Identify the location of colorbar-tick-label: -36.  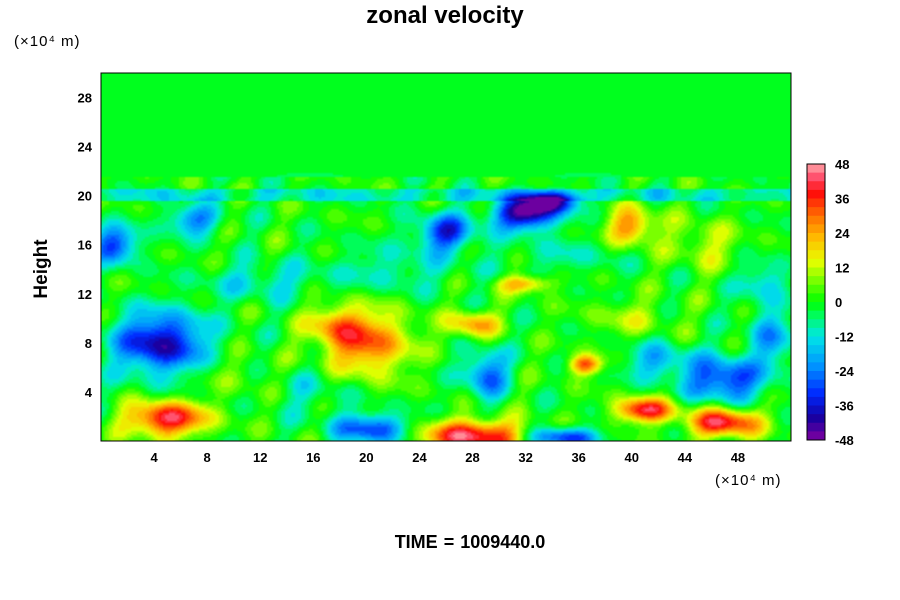
(844, 406).